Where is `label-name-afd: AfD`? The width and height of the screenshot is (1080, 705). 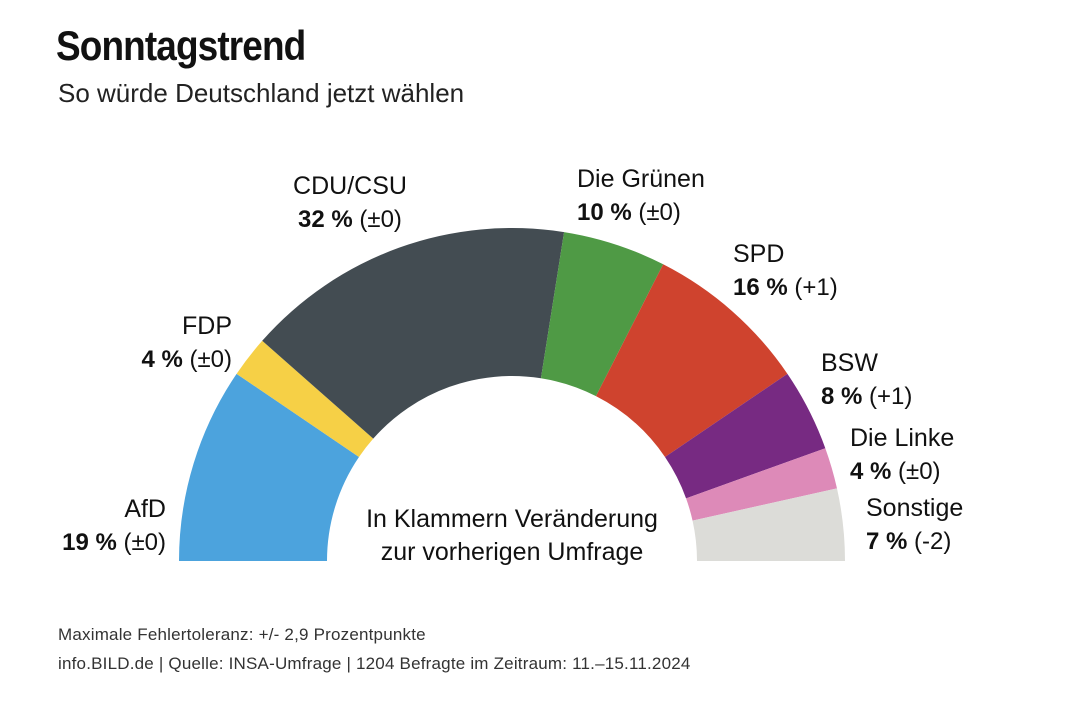 label-name-afd: AfD is located at coordinates (145, 509).